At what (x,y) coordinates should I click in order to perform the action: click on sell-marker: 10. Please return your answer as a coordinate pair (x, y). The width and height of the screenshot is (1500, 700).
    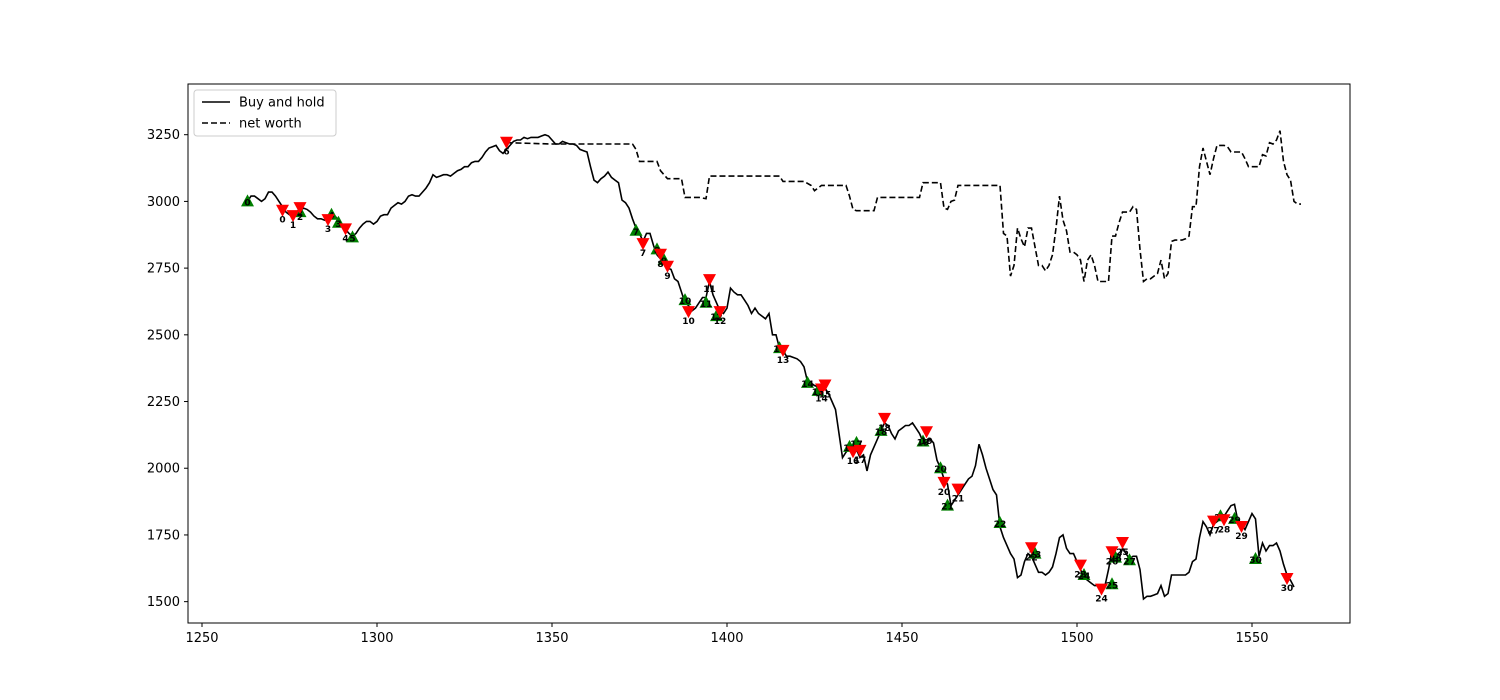
    Looking at the image, I should click on (688, 316).